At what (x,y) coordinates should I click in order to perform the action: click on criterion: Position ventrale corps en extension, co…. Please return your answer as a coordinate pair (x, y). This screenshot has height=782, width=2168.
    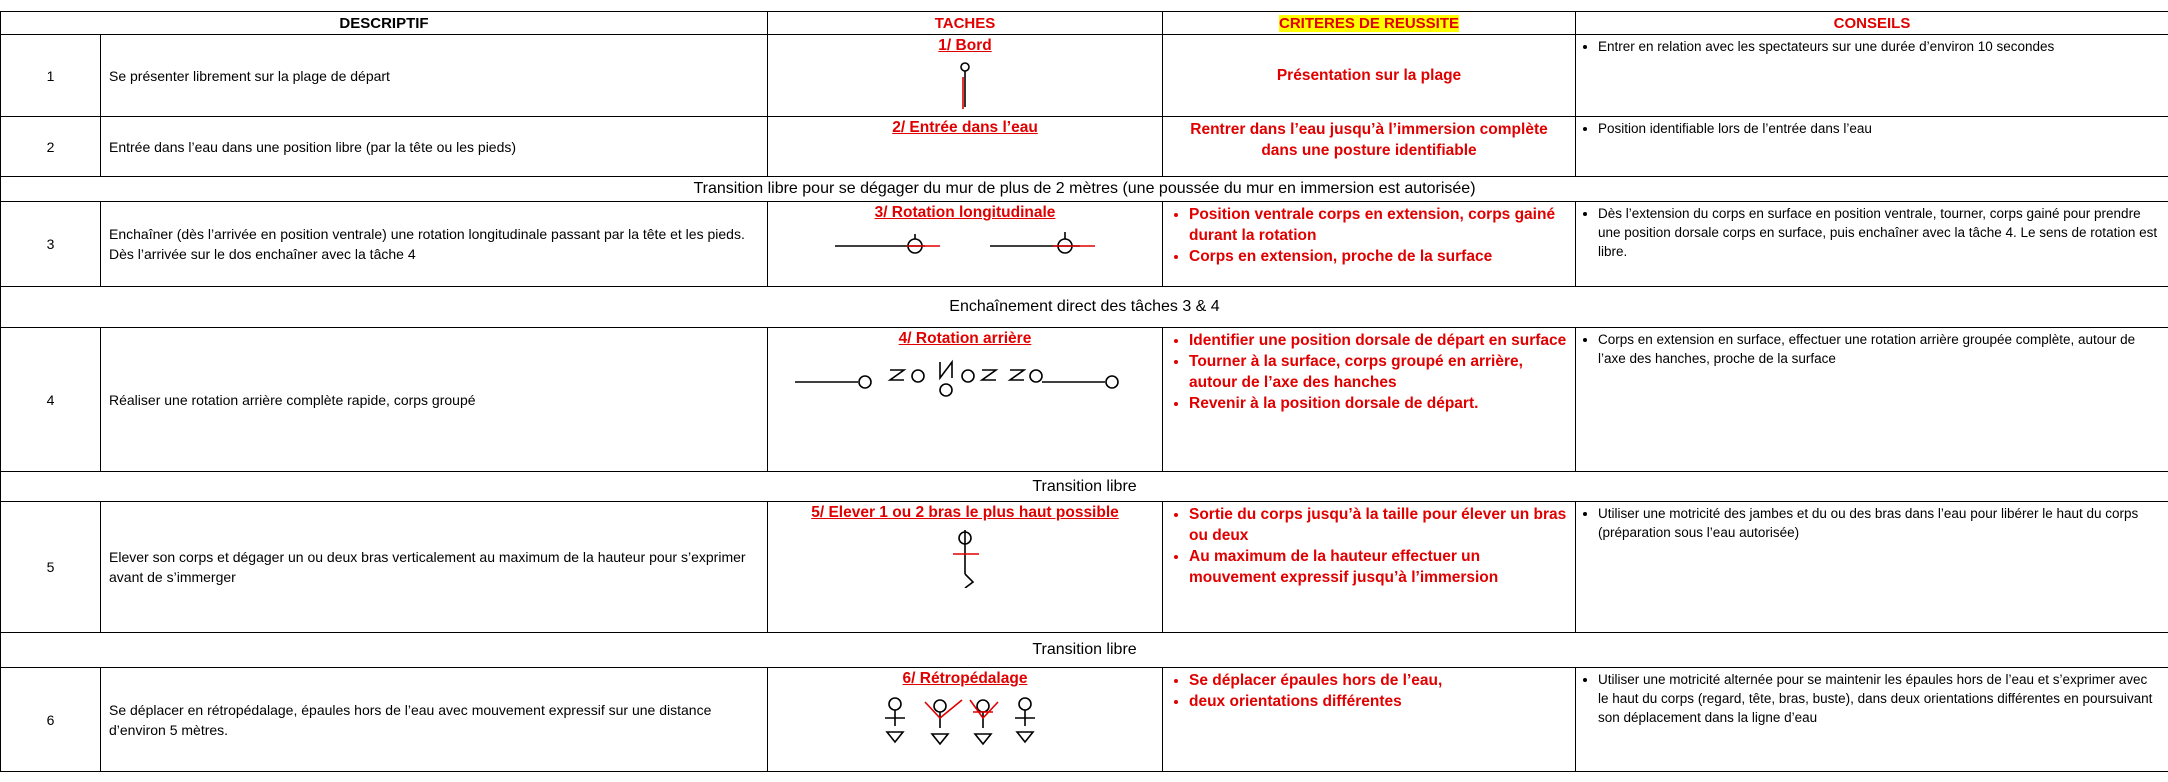
    Looking at the image, I should click on (1378, 225).